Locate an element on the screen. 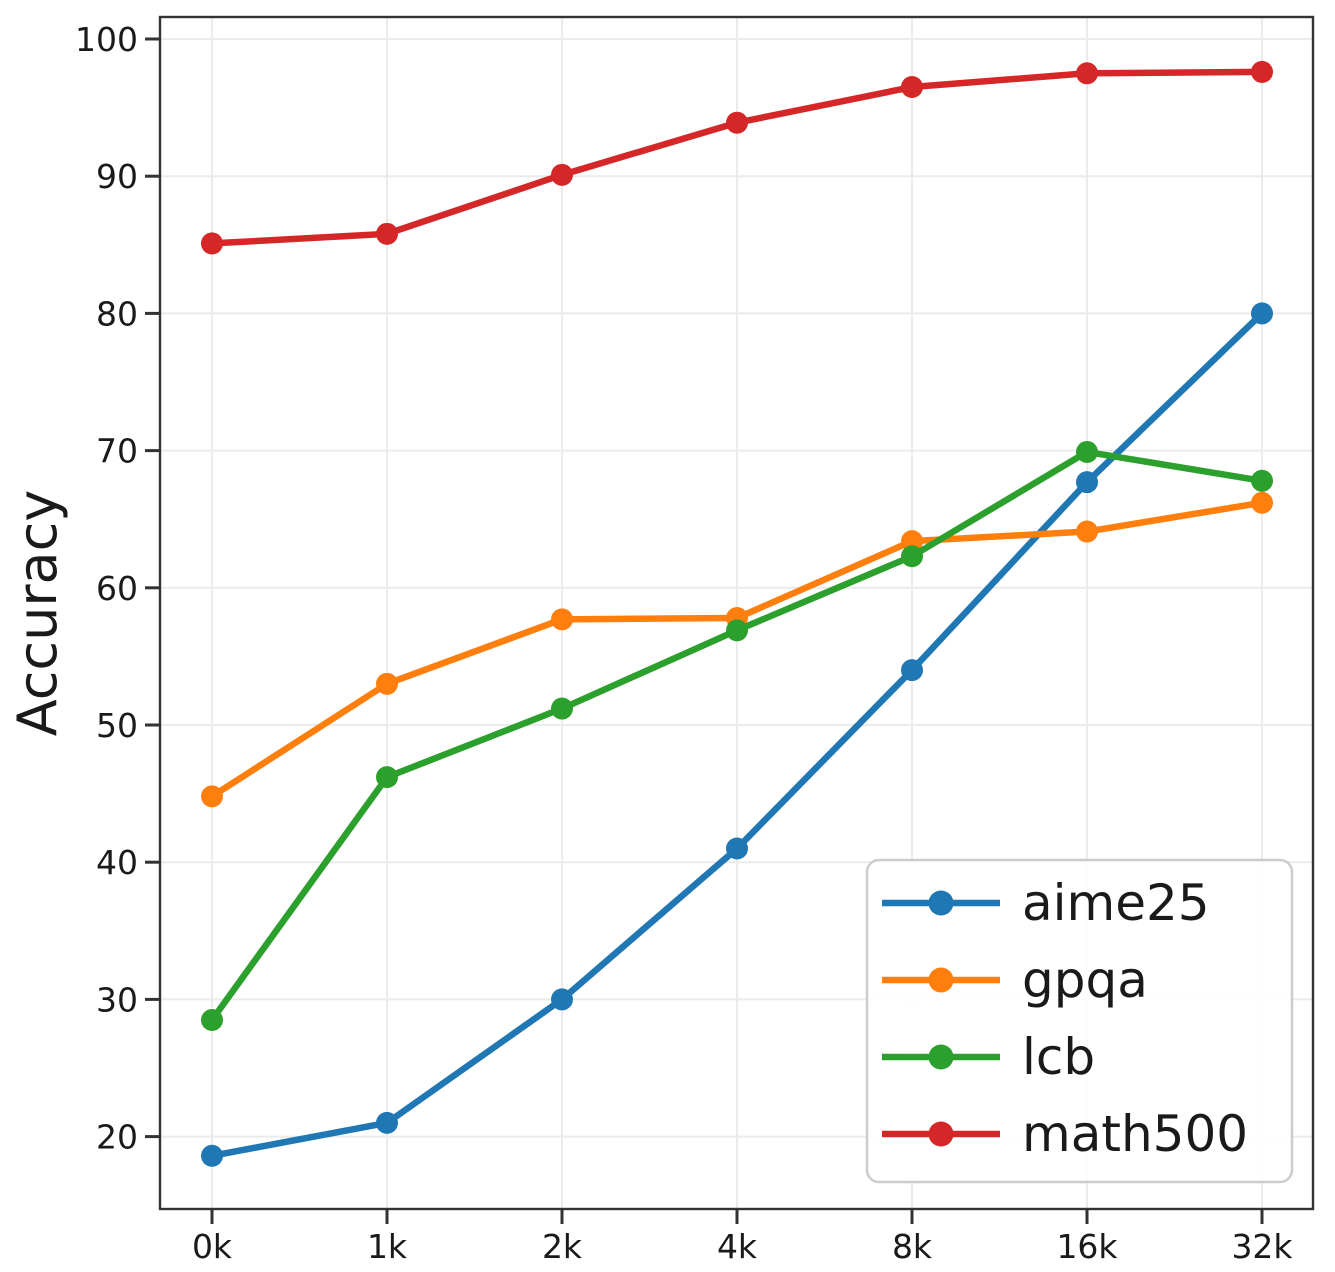 This screenshot has width=1335, height=1272. legend-box is located at coordinates (1079, 1021).